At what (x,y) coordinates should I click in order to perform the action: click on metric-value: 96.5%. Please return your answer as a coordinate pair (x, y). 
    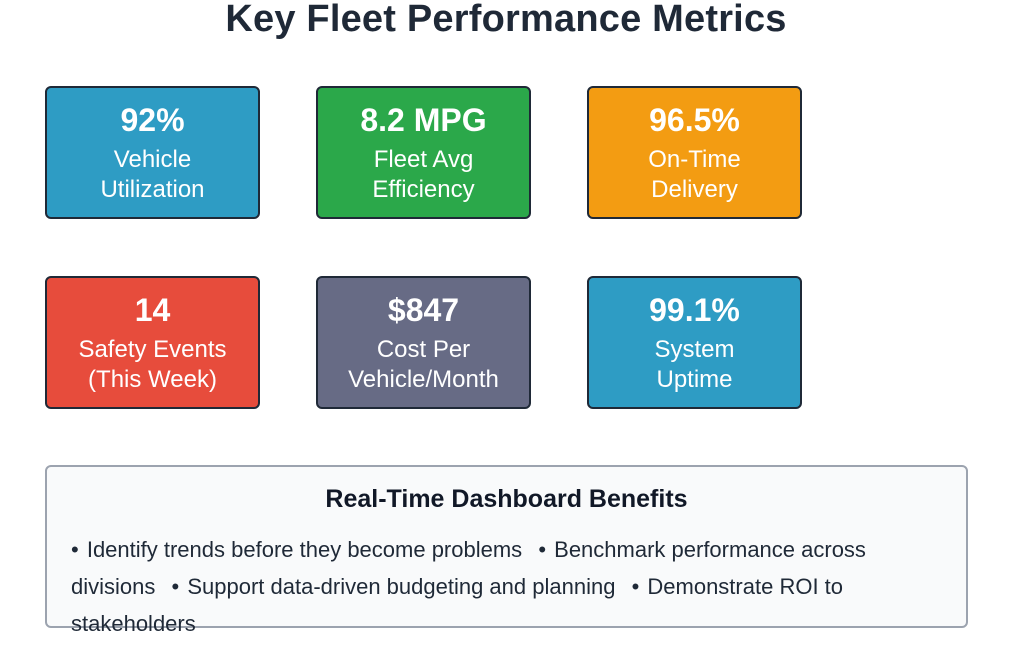
    Looking at the image, I should click on (694, 120).